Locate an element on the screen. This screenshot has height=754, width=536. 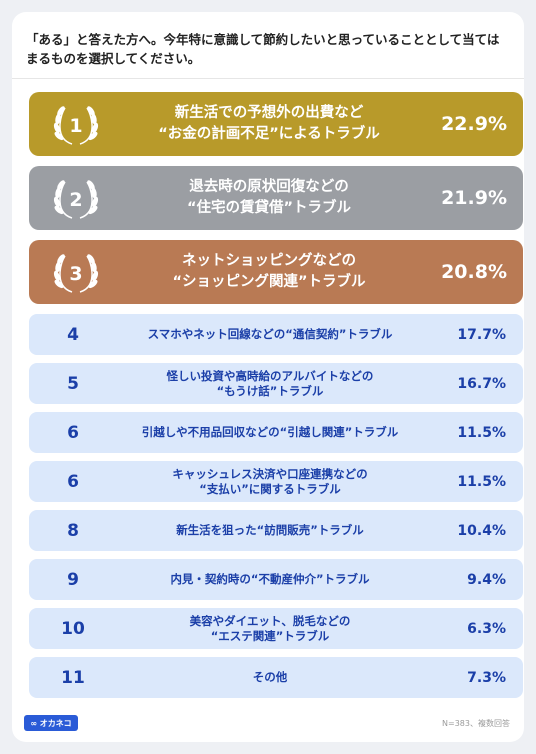
rank-number: 5 is located at coordinates (73, 383).